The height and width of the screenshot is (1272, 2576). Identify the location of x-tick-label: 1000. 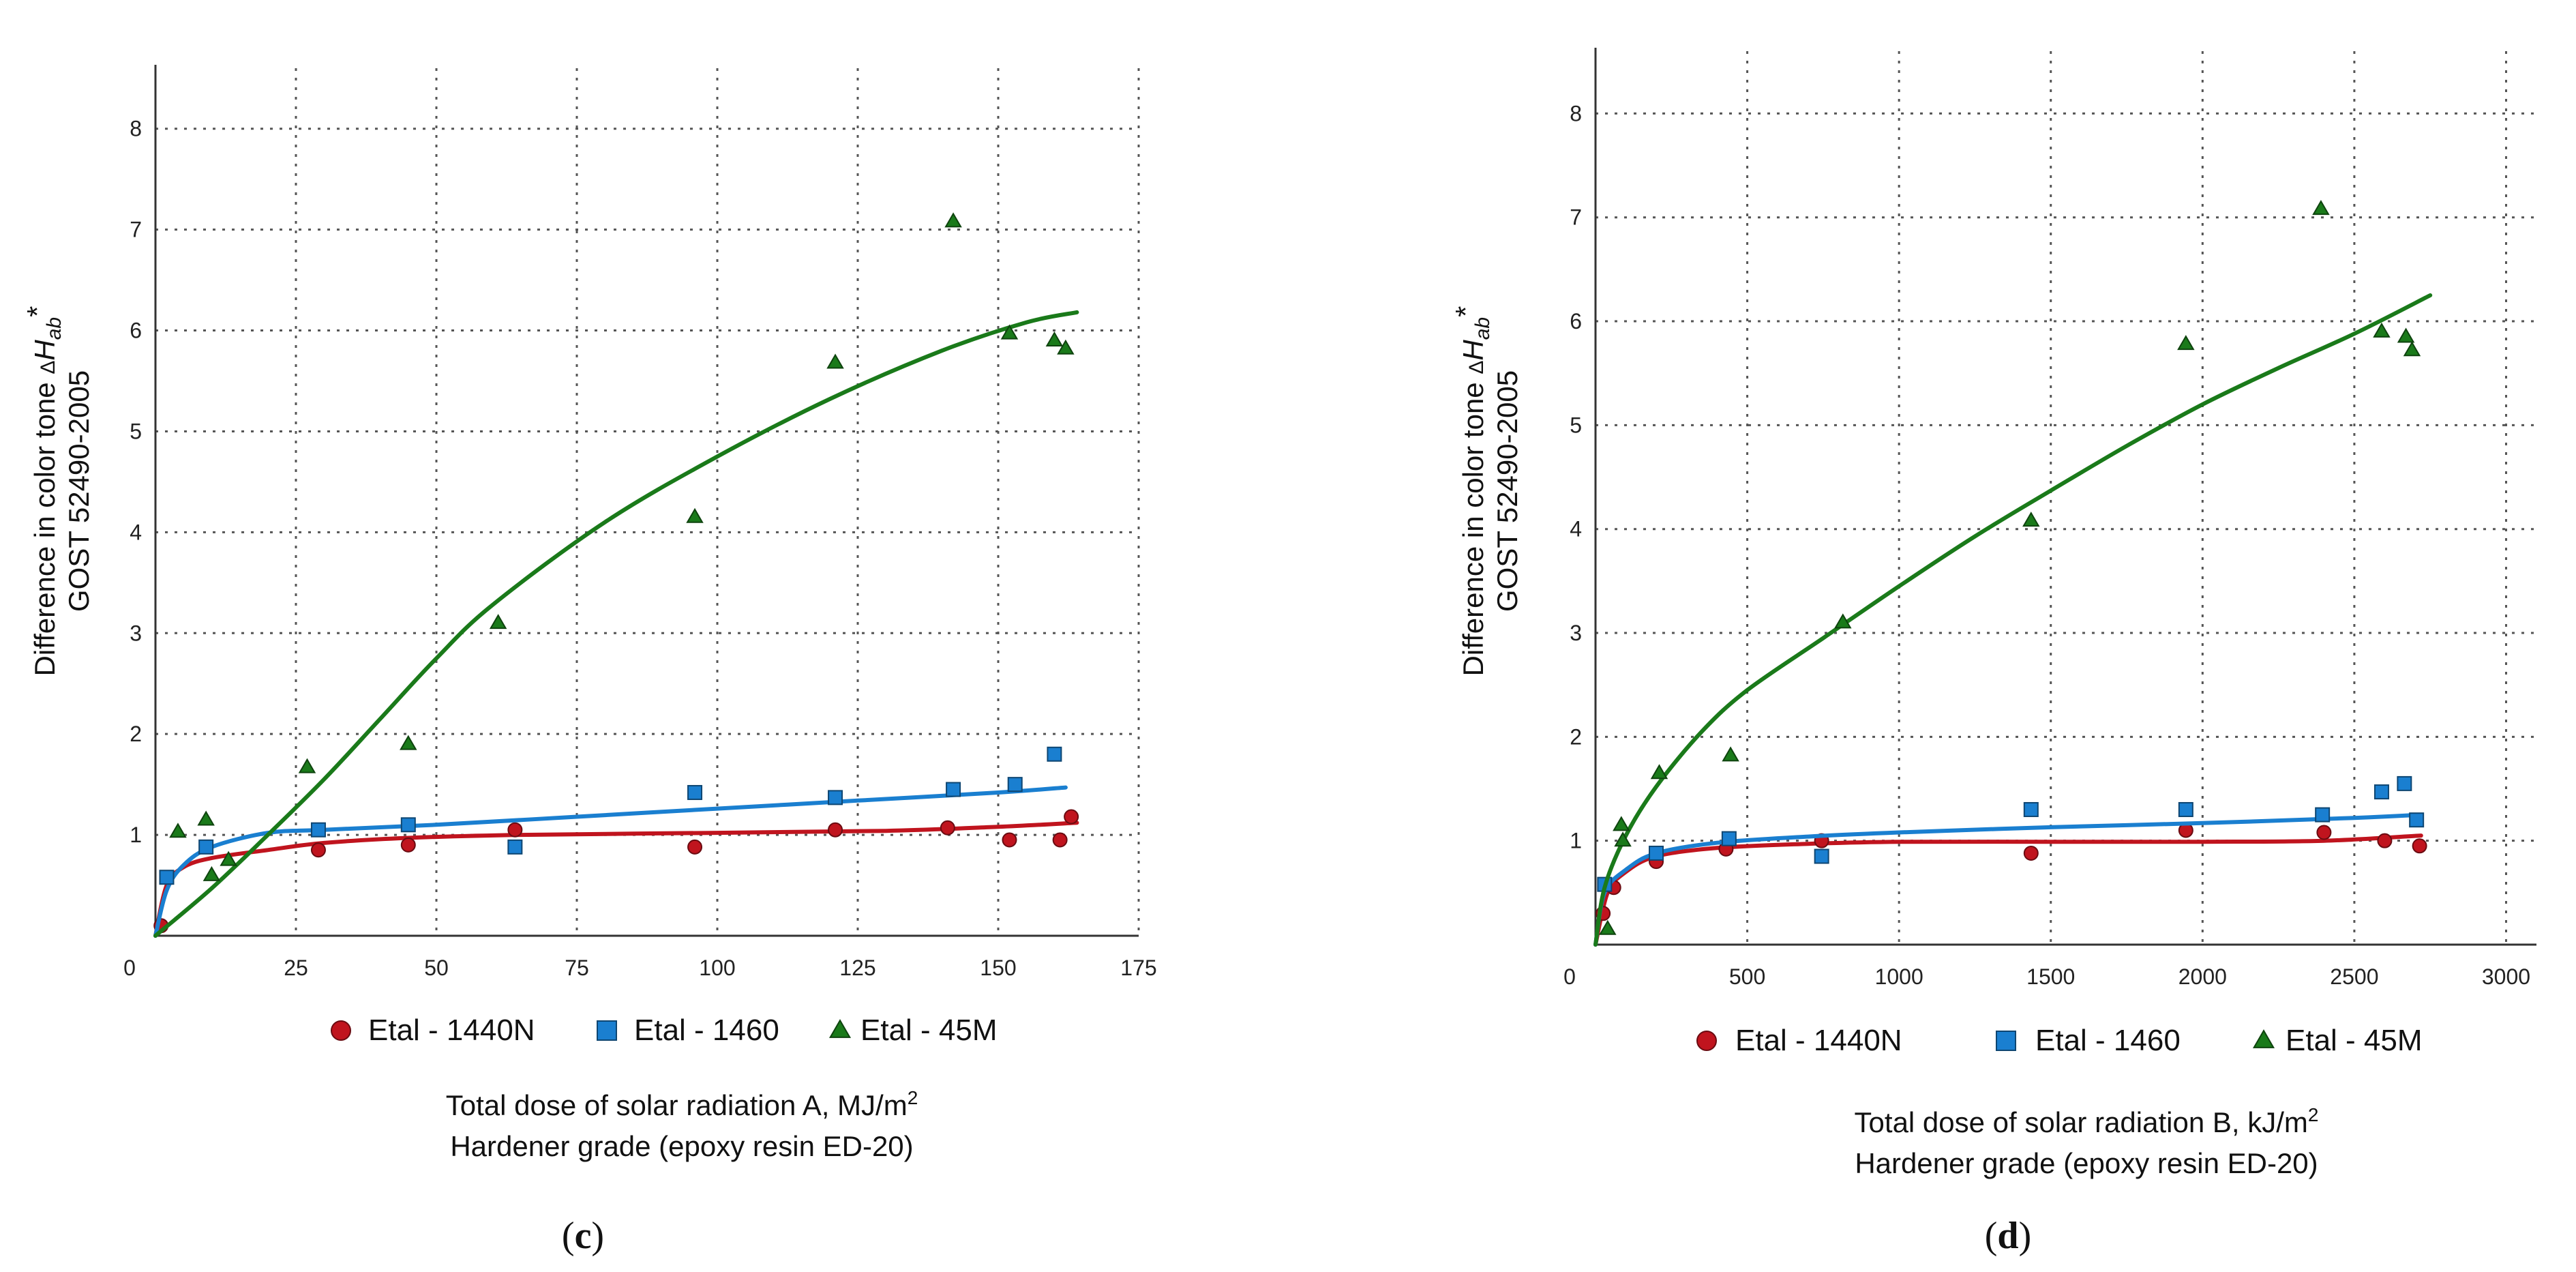
(1899, 976).